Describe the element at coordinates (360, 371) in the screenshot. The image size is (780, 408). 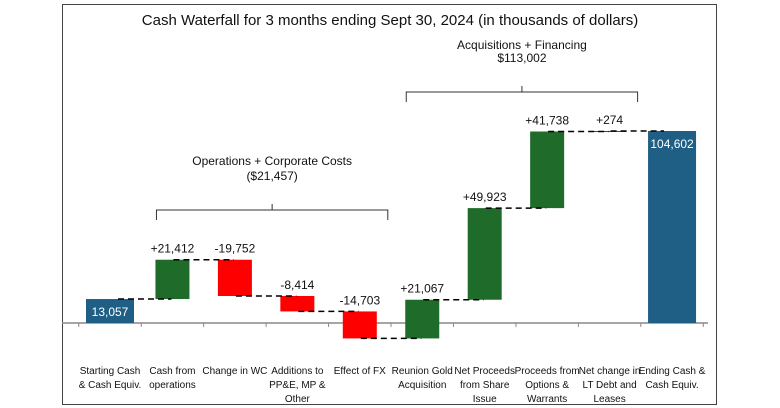
I see `category-label: Effect of FX` at that location.